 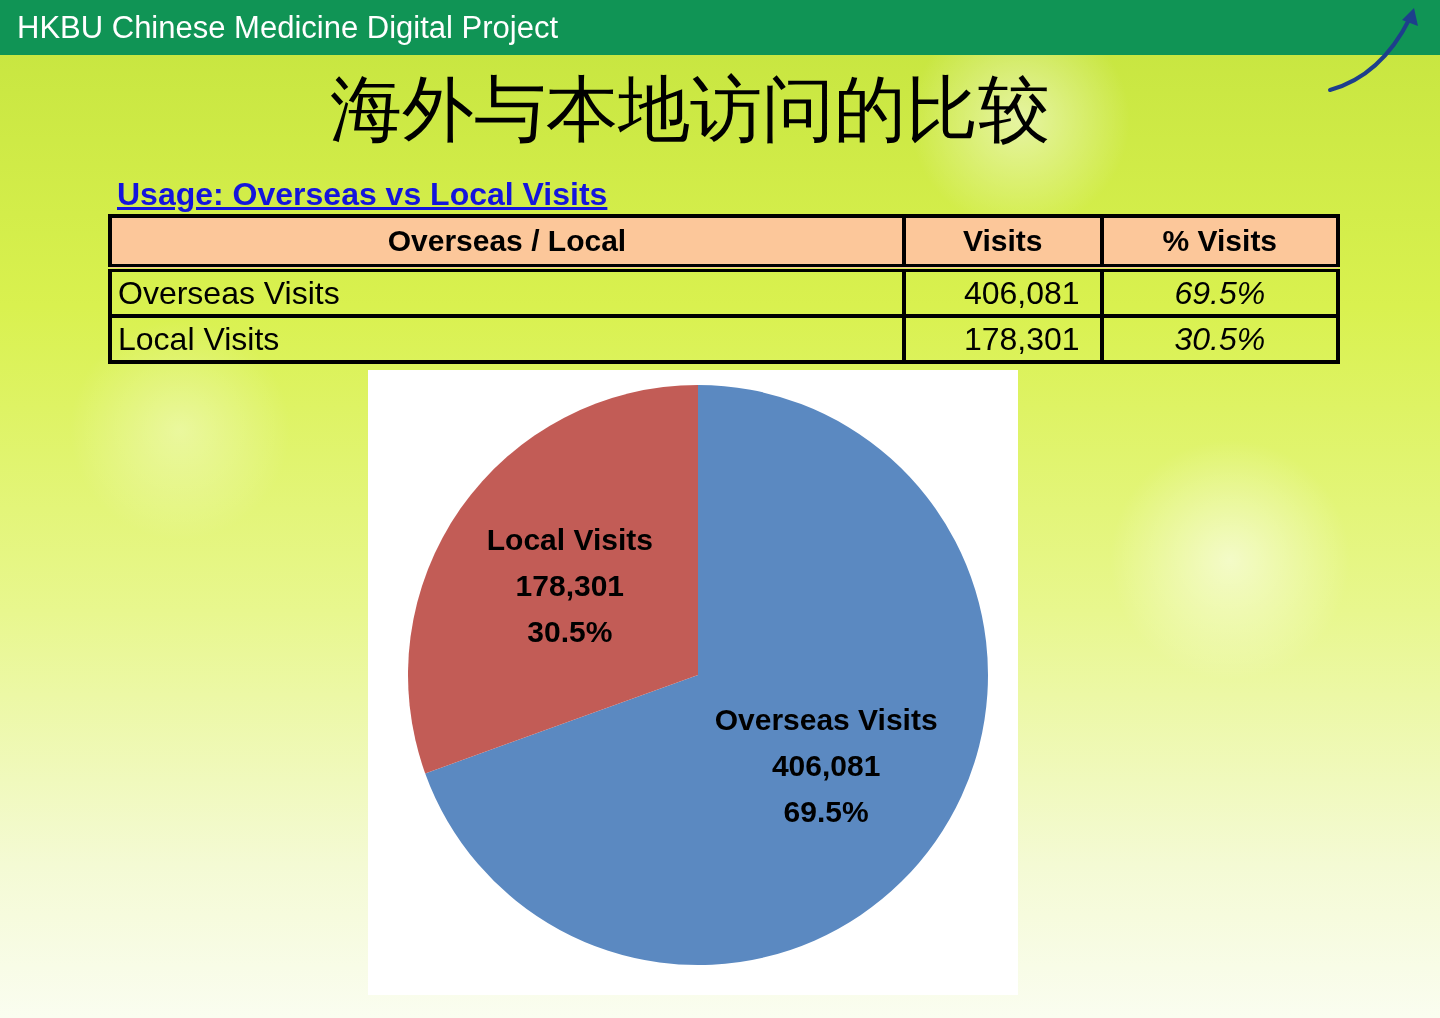 What do you see at coordinates (570, 585) in the screenshot?
I see `data-label: 178,301` at bounding box center [570, 585].